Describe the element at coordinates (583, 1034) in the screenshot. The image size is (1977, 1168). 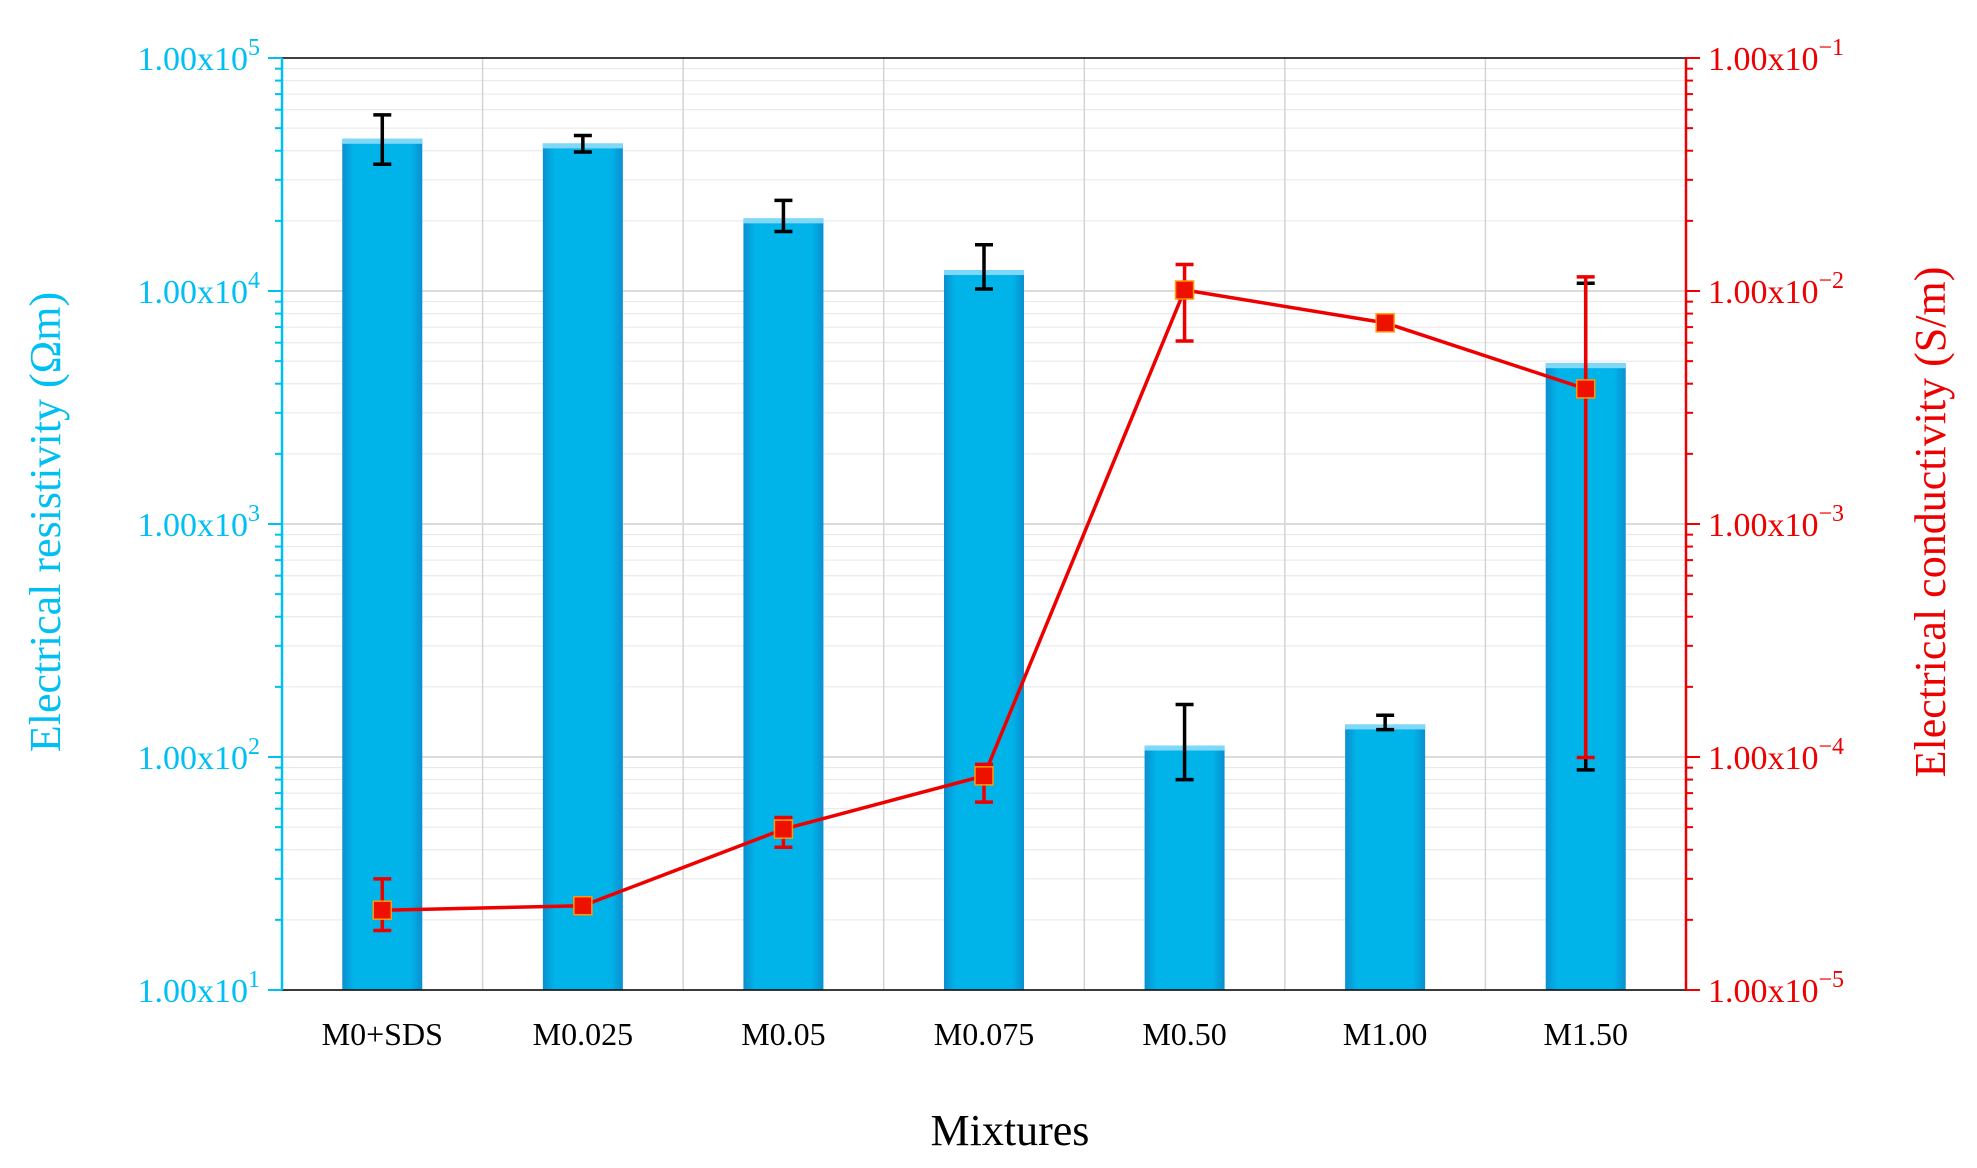
I see `category-label-M0.025: M0.025` at that location.